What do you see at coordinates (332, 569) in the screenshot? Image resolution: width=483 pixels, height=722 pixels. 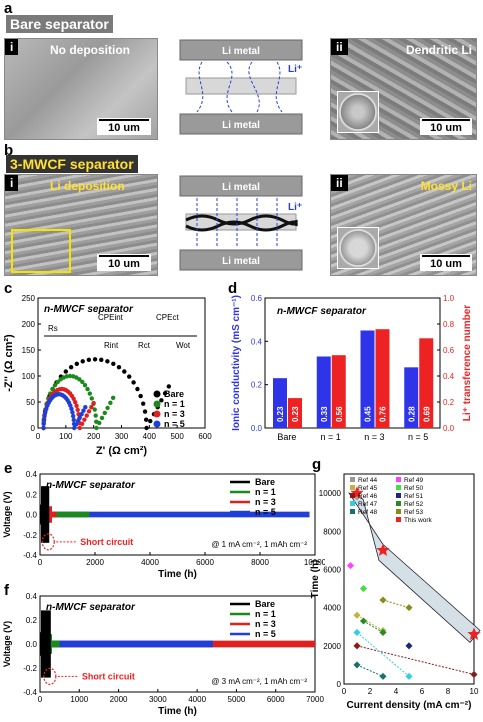 I see `y-tick-label: 6000` at bounding box center [332, 569].